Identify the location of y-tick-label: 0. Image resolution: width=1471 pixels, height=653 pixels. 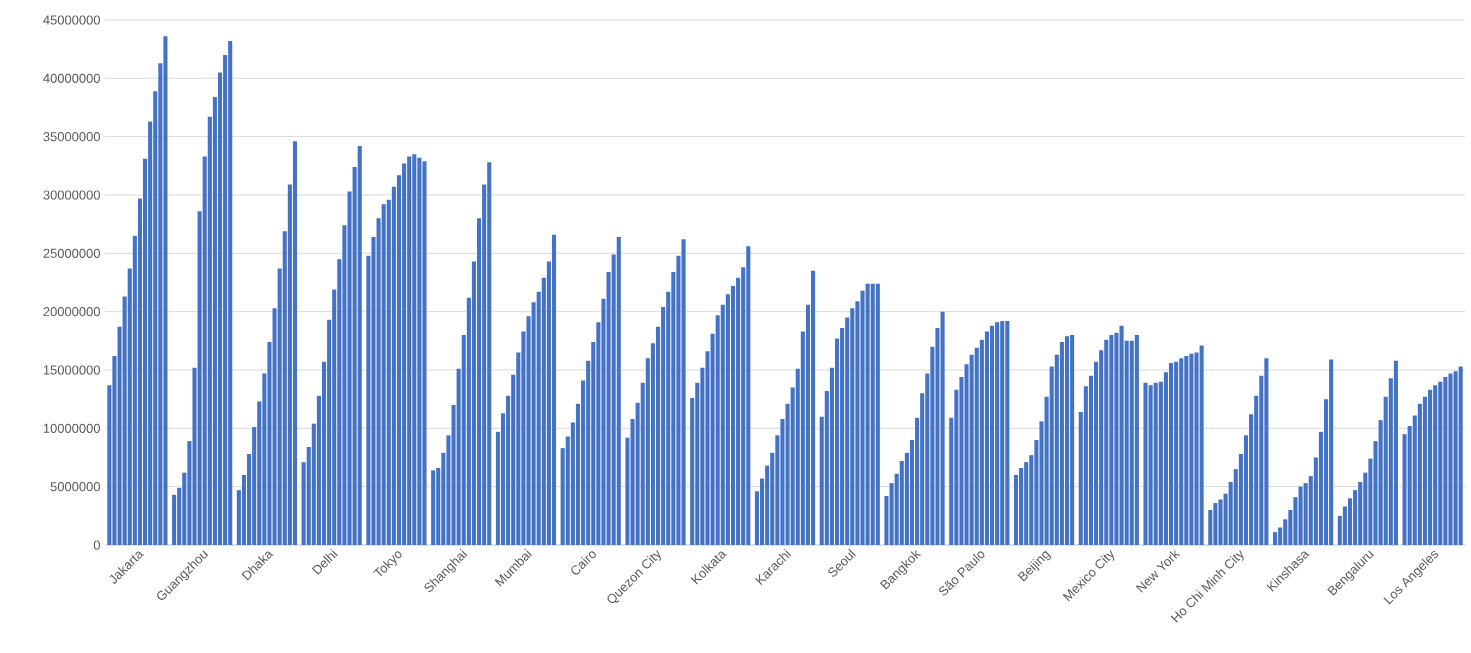
(96, 545).